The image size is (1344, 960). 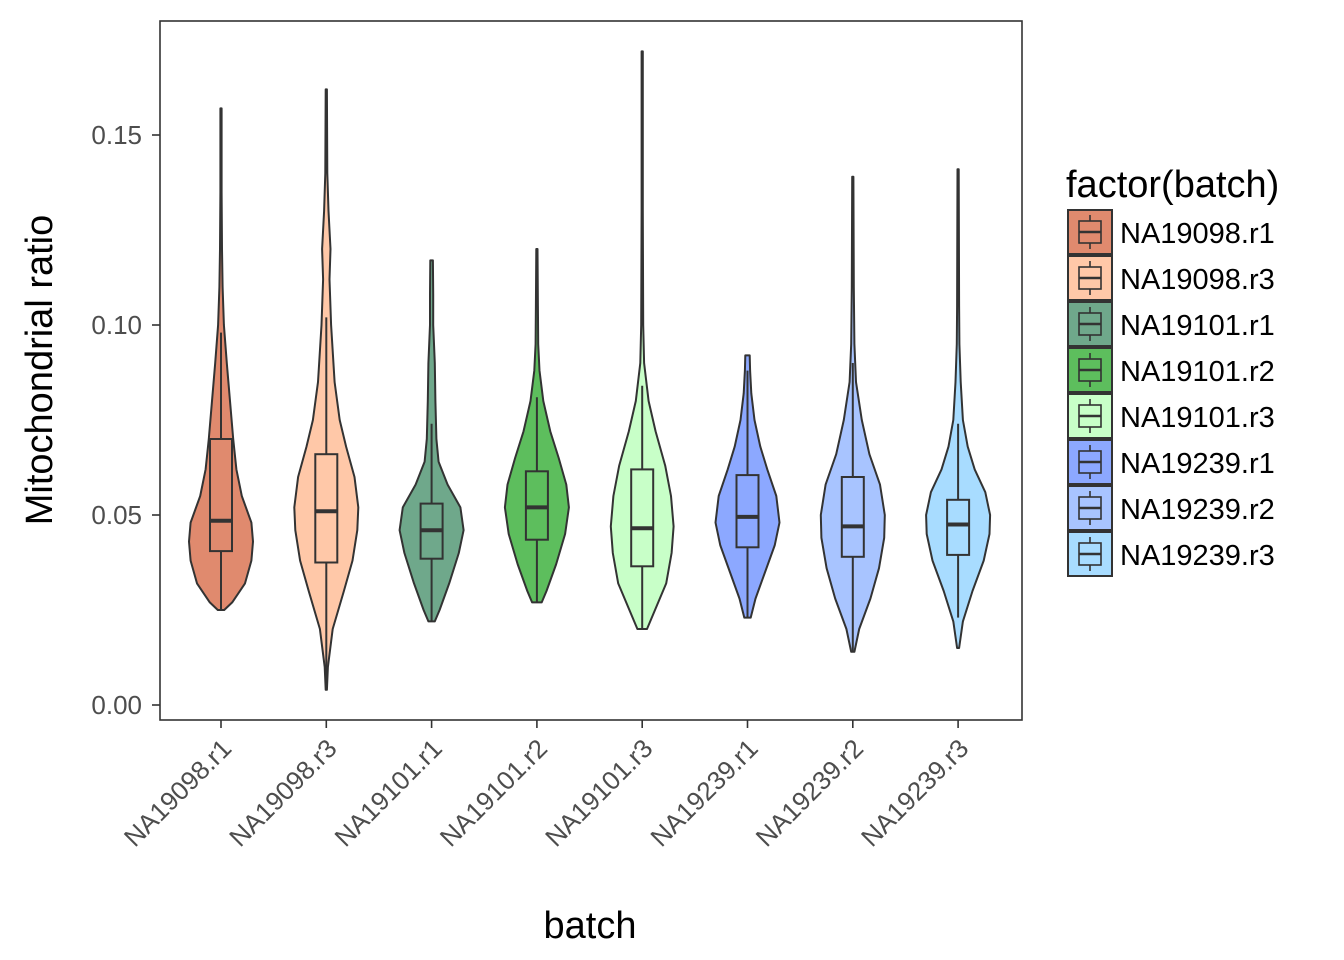 I want to click on legend-label: NA19101.r1, so click(x=1197, y=326).